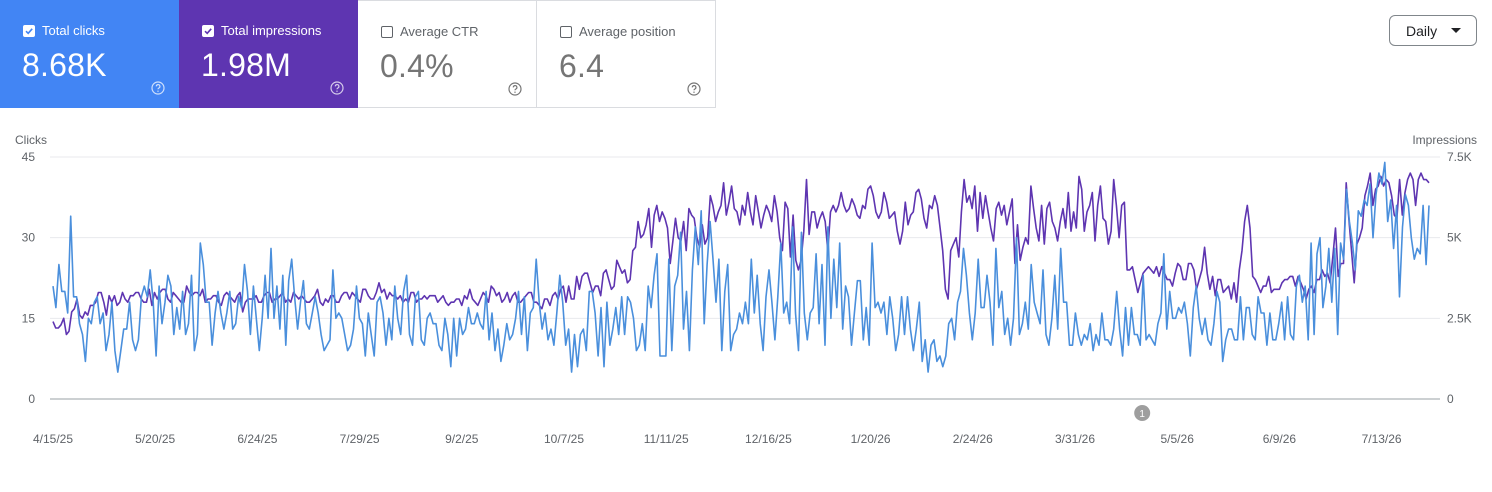 This screenshot has width=1492, height=492. Describe the element at coordinates (871, 439) in the screenshot. I see `x-tick-label: 1/20/26` at that location.